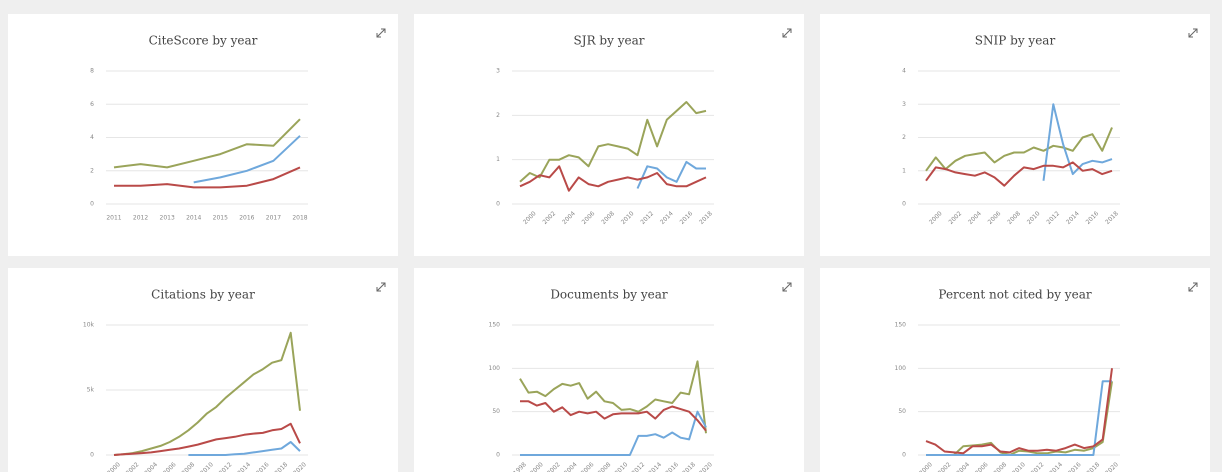  I want to click on chart-title: Citations by year, so click(203, 295).